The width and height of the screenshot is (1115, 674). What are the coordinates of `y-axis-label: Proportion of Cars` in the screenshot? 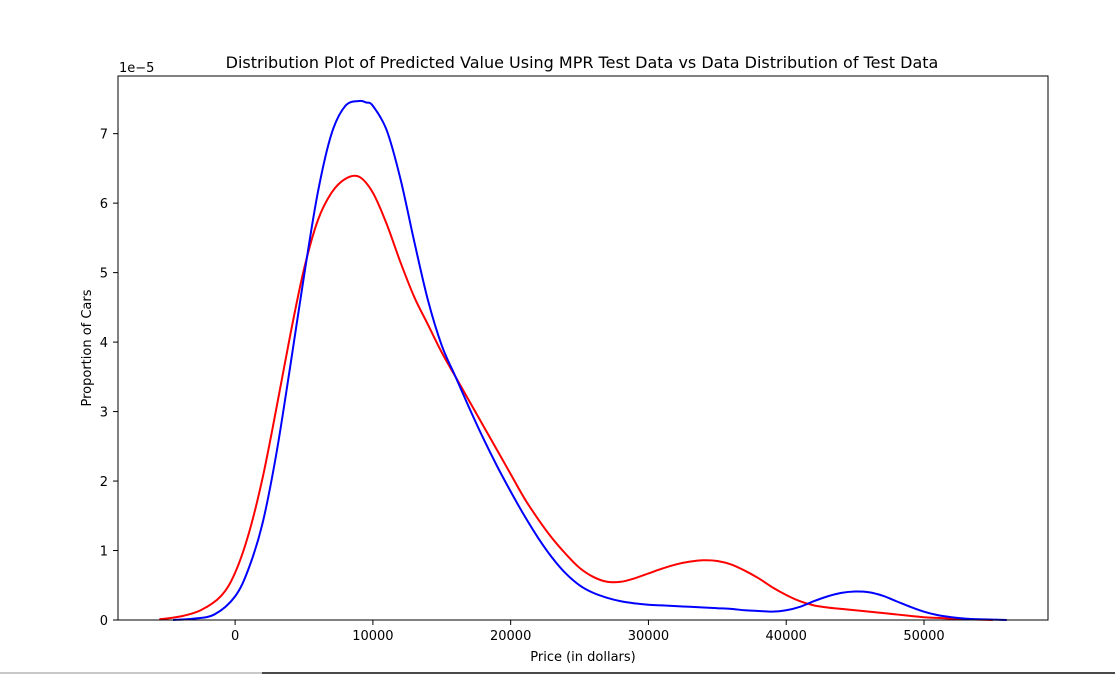 It's located at (87, 347).